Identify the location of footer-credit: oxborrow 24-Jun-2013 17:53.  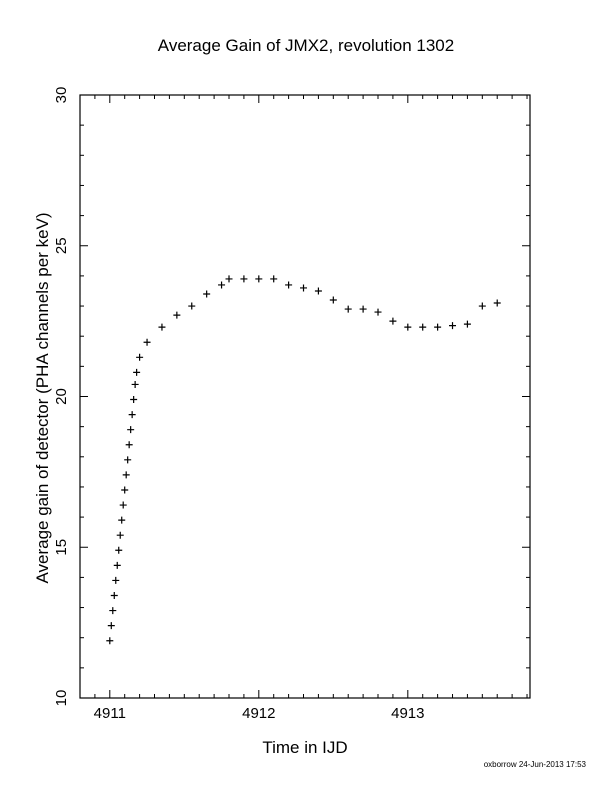
(534, 764).